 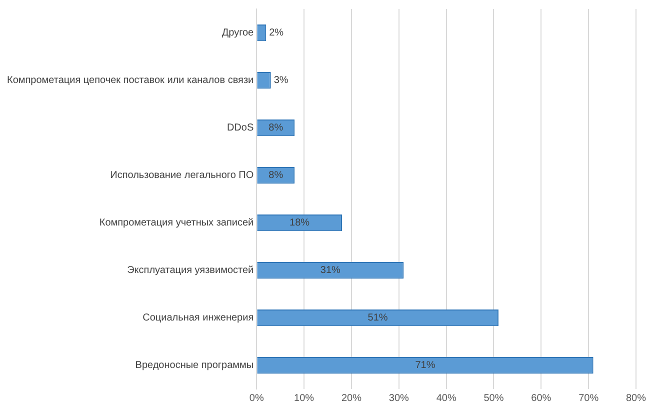 What do you see at coordinates (425, 365) in the screenshot?
I see `data-label: 71%` at bounding box center [425, 365].